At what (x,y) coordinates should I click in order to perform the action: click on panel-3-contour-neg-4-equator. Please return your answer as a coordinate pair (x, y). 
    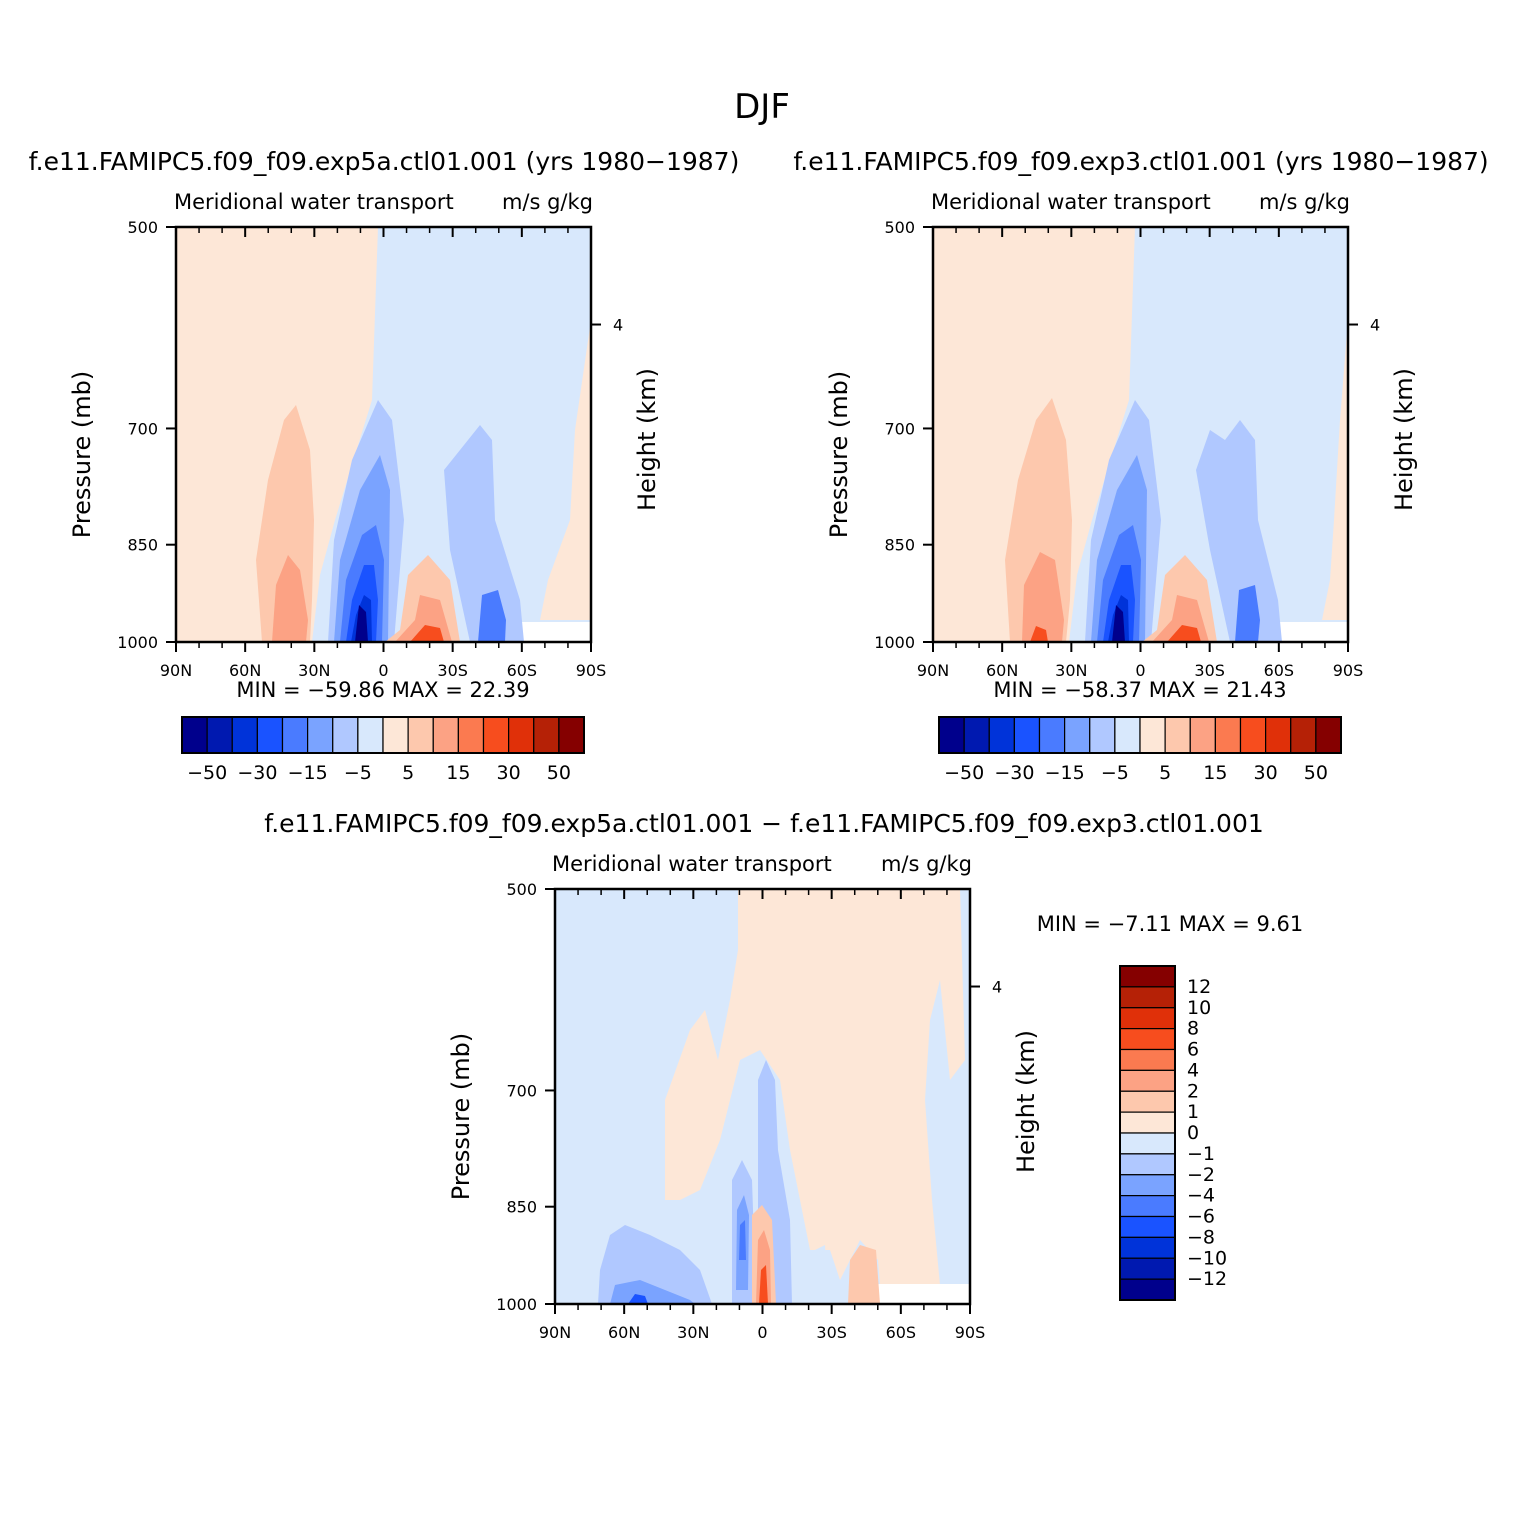
    Looking at the image, I should click on (742, 1240).